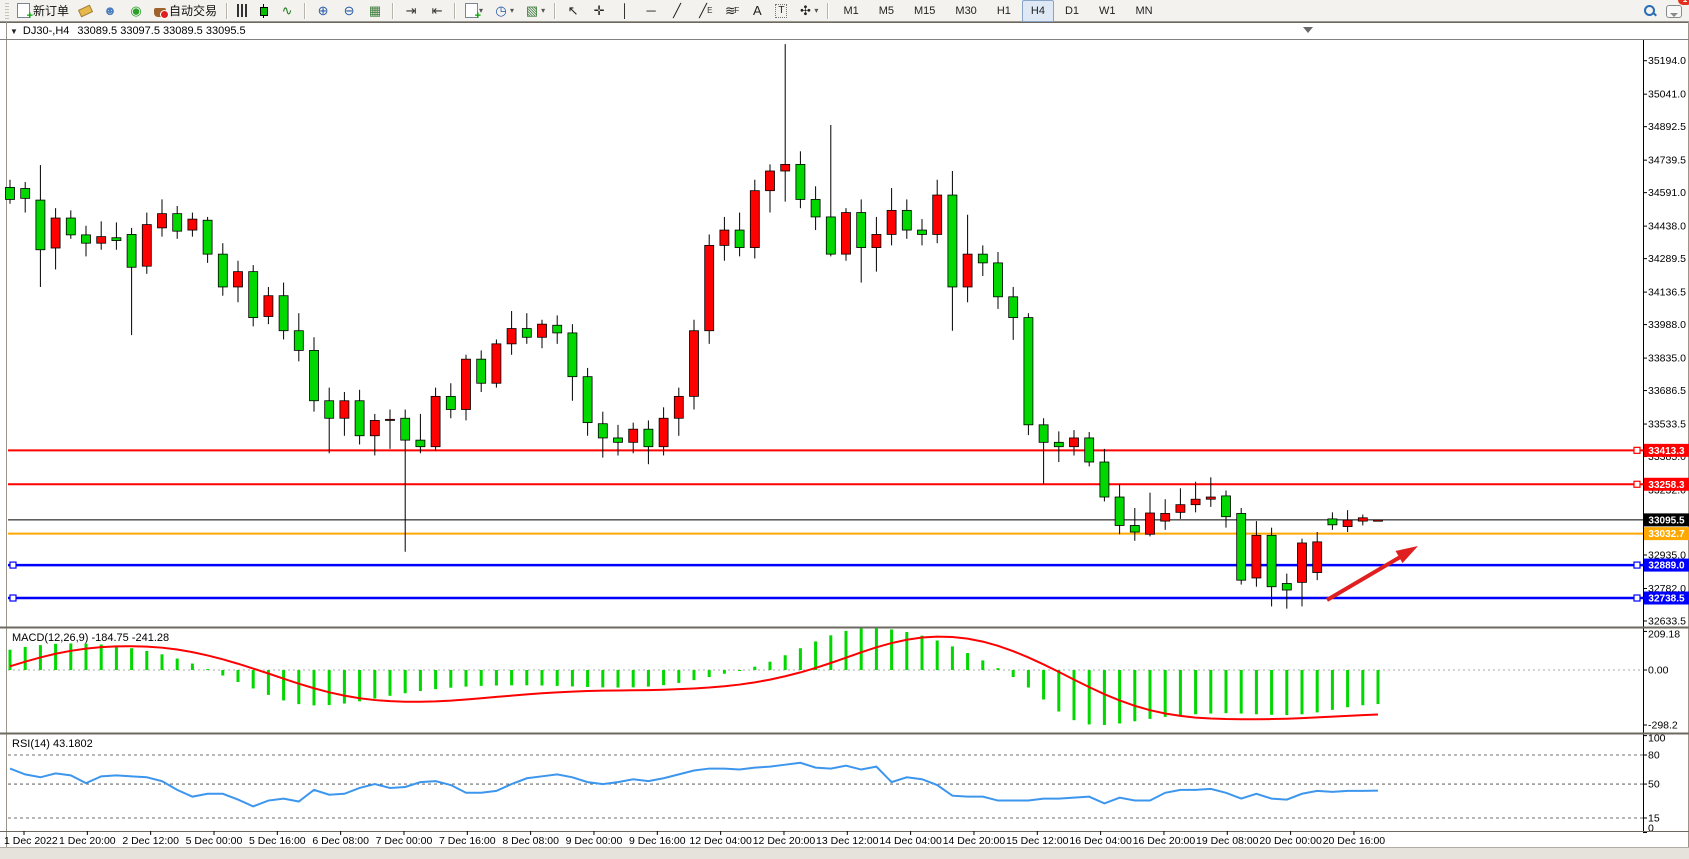 This screenshot has height=859, width=1689. I want to click on autotrading-button: 自动交易, so click(185, 11).